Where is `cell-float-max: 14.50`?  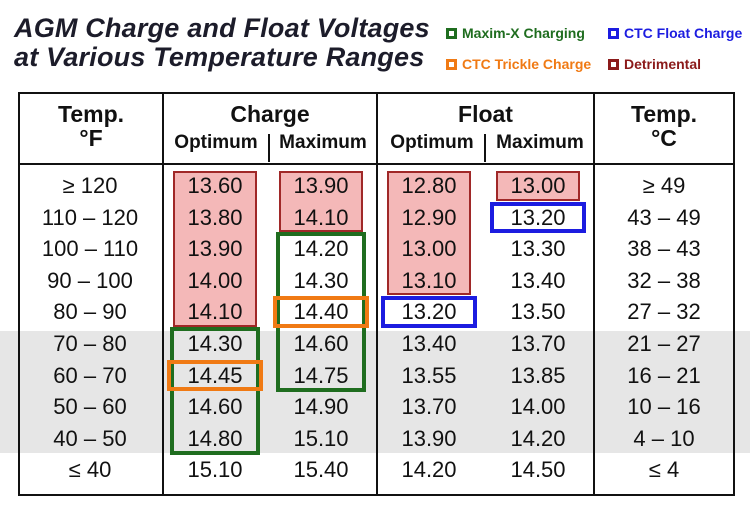
cell-float-max: 14.50 is located at coordinates (538, 470).